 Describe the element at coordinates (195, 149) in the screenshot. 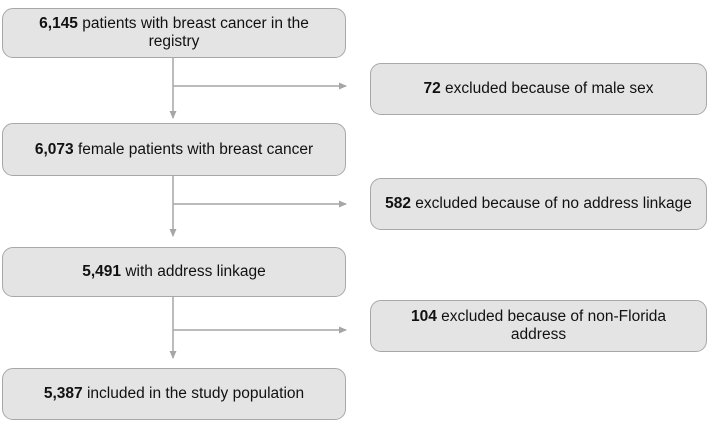

I see `box-label: female patients with breast cancer` at that location.